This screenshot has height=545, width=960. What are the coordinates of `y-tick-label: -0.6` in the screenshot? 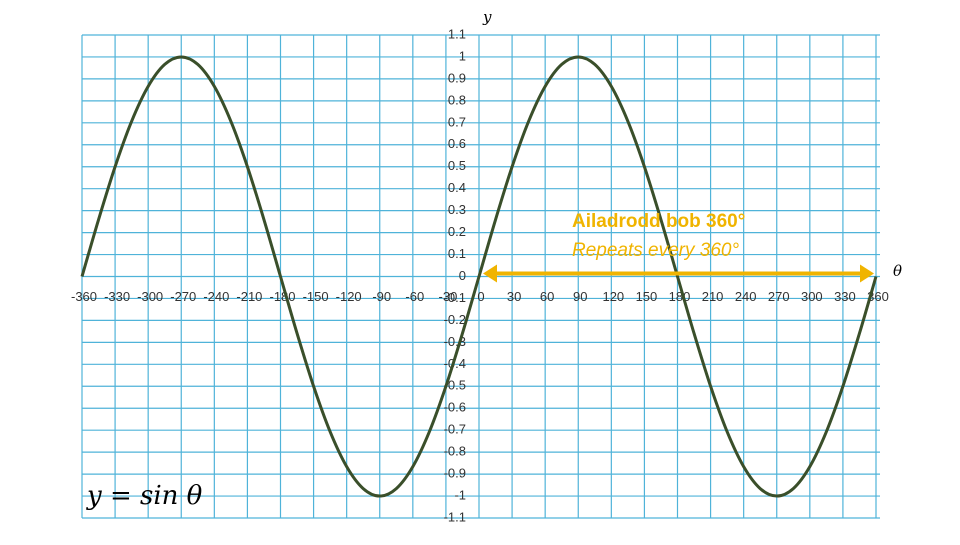 It's located at (455, 407).